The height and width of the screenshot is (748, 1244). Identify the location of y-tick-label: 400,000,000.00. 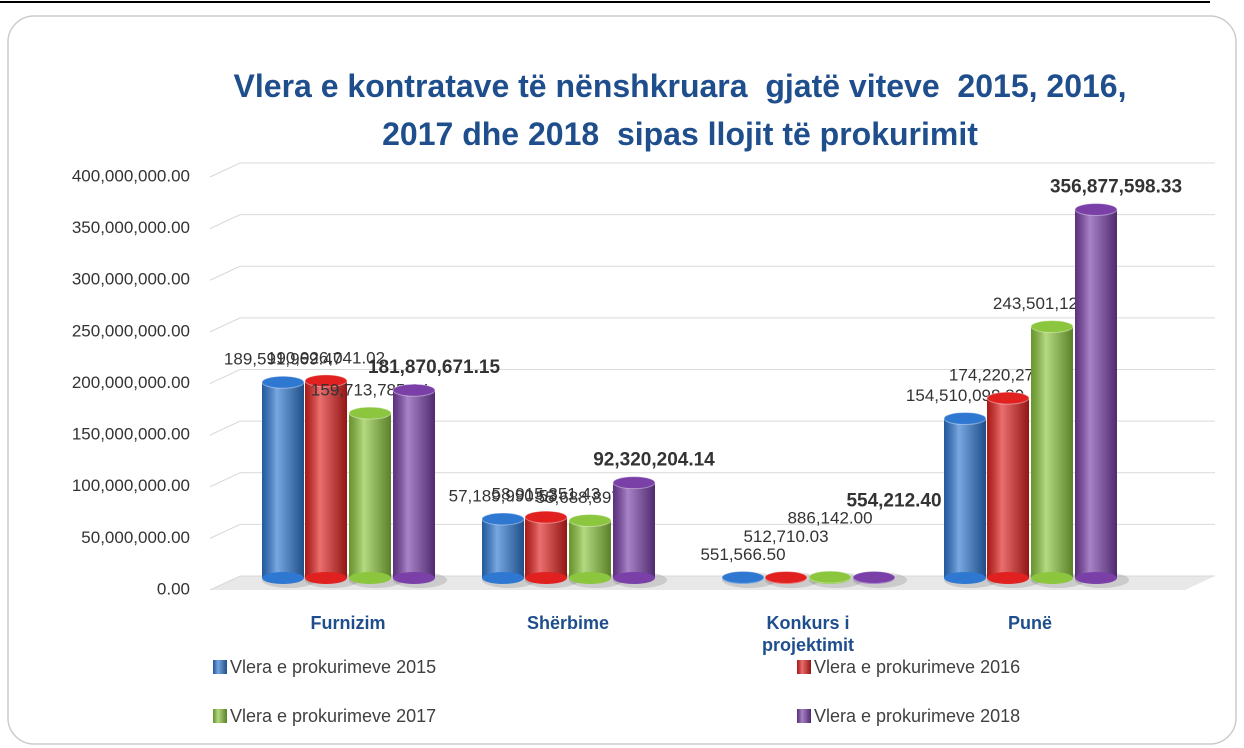
(131, 175).